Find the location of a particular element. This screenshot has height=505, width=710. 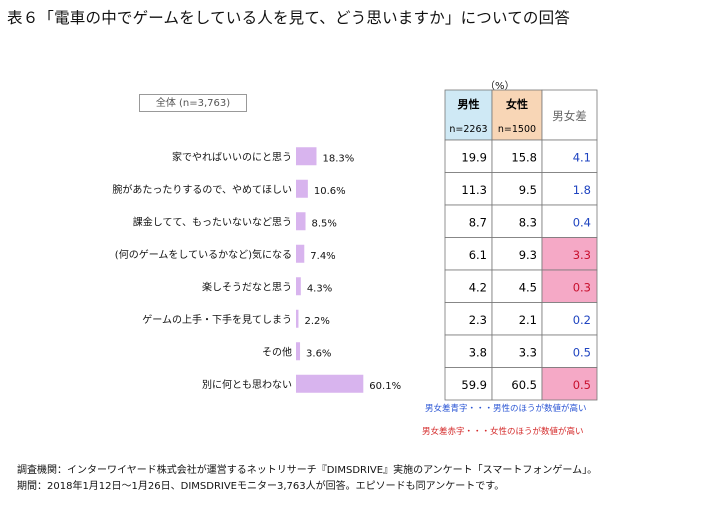

diff-header-cell is located at coordinates (569, 115).